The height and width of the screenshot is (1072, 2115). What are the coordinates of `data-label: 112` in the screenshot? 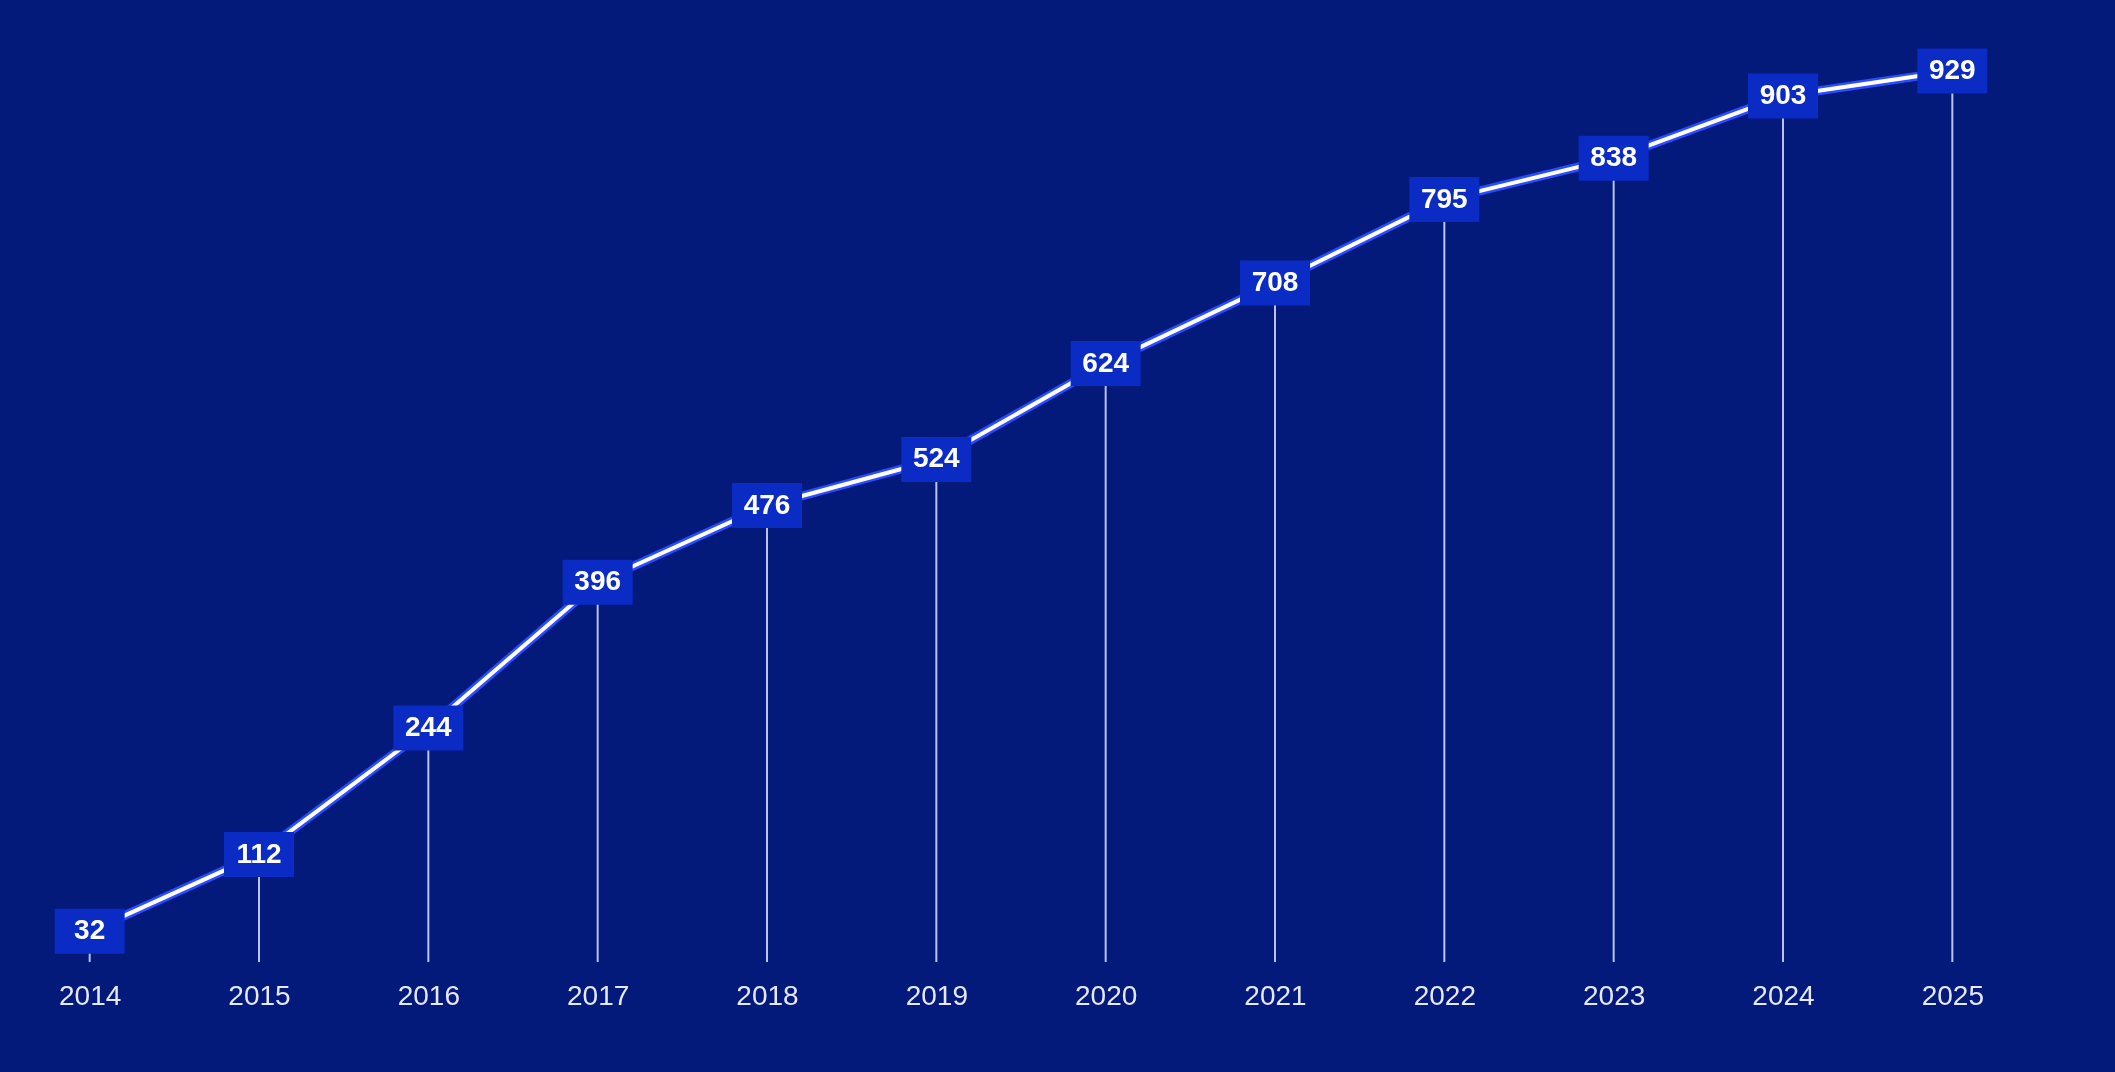 It's located at (259, 853).